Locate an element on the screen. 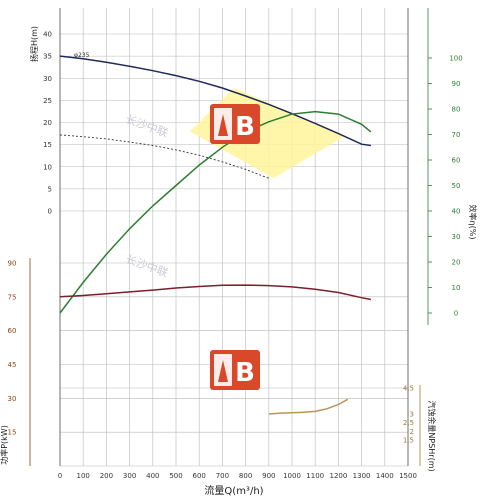 The height and width of the screenshot is (500, 487). efficiency-tick-label: 0 is located at coordinates (456, 314).